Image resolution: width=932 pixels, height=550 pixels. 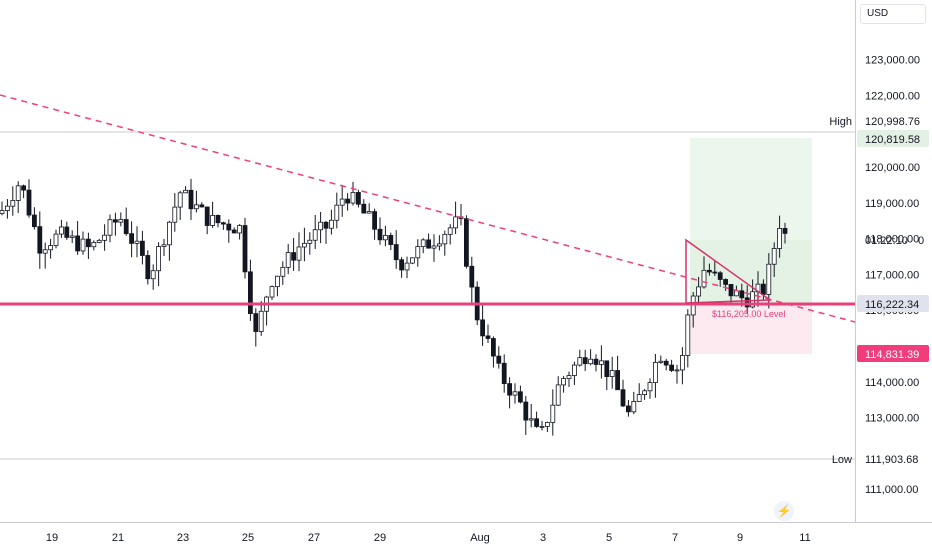 What do you see at coordinates (380, 538) in the screenshot?
I see `x-tick-label: 29` at bounding box center [380, 538].